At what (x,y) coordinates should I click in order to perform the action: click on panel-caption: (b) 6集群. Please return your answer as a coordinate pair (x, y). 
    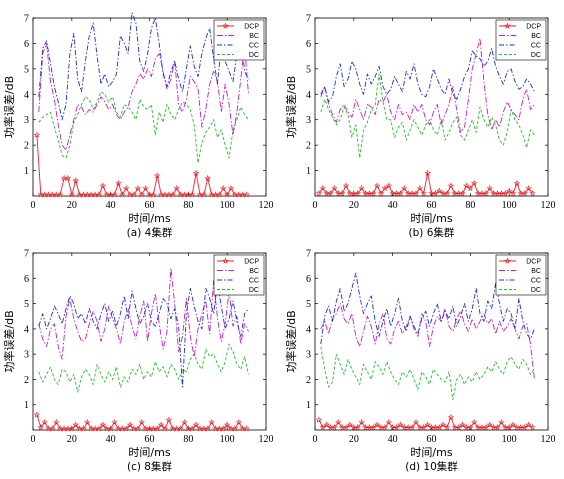
    Looking at the image, I should click on (432, 232).